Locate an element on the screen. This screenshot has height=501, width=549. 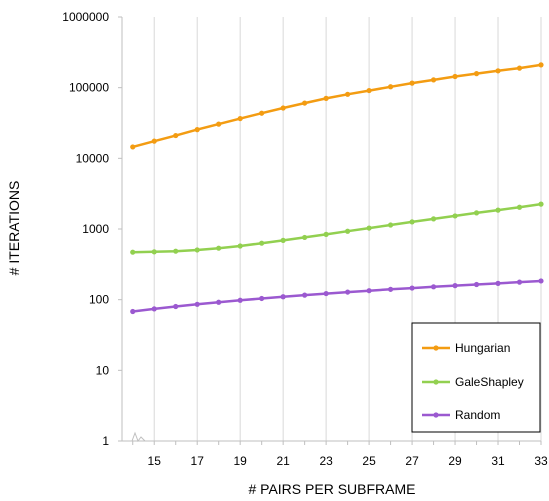
x-tick-label-31: 31 is located at coordinates (498, 461).